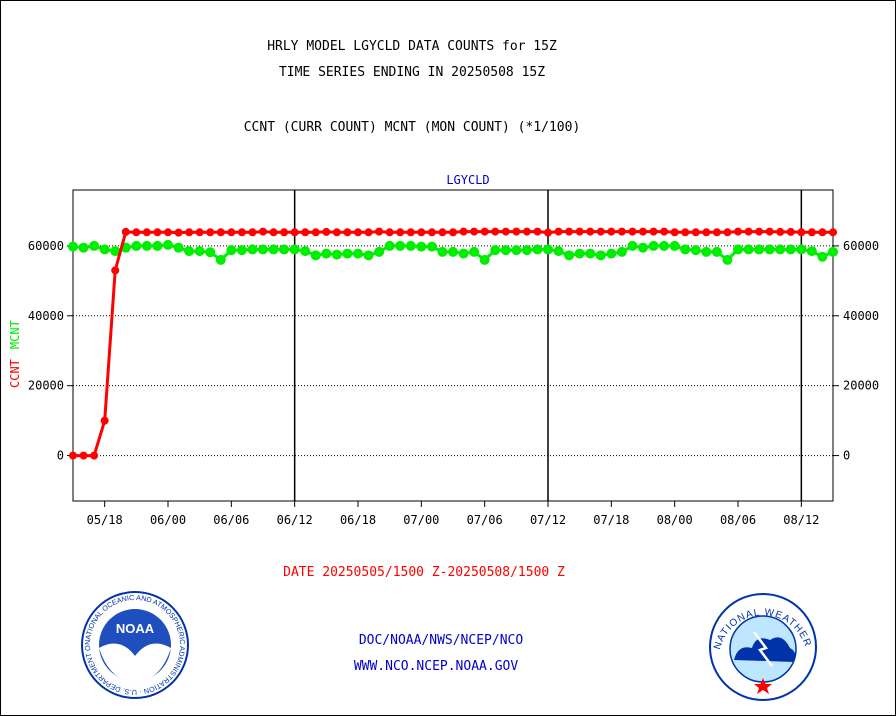 The width and height of the screenshot is (896, 716). I want to click on org-label: DOC/NOAA/NWS/NCEP/NCO, so click(441, 640).